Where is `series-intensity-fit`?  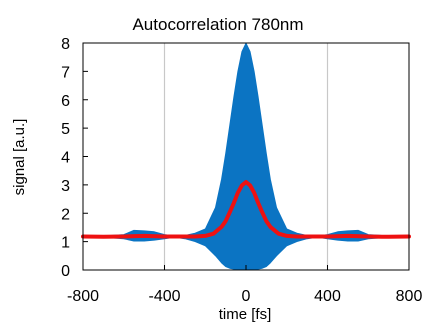 series-intensity-fit is located at coordinates (246, 209).